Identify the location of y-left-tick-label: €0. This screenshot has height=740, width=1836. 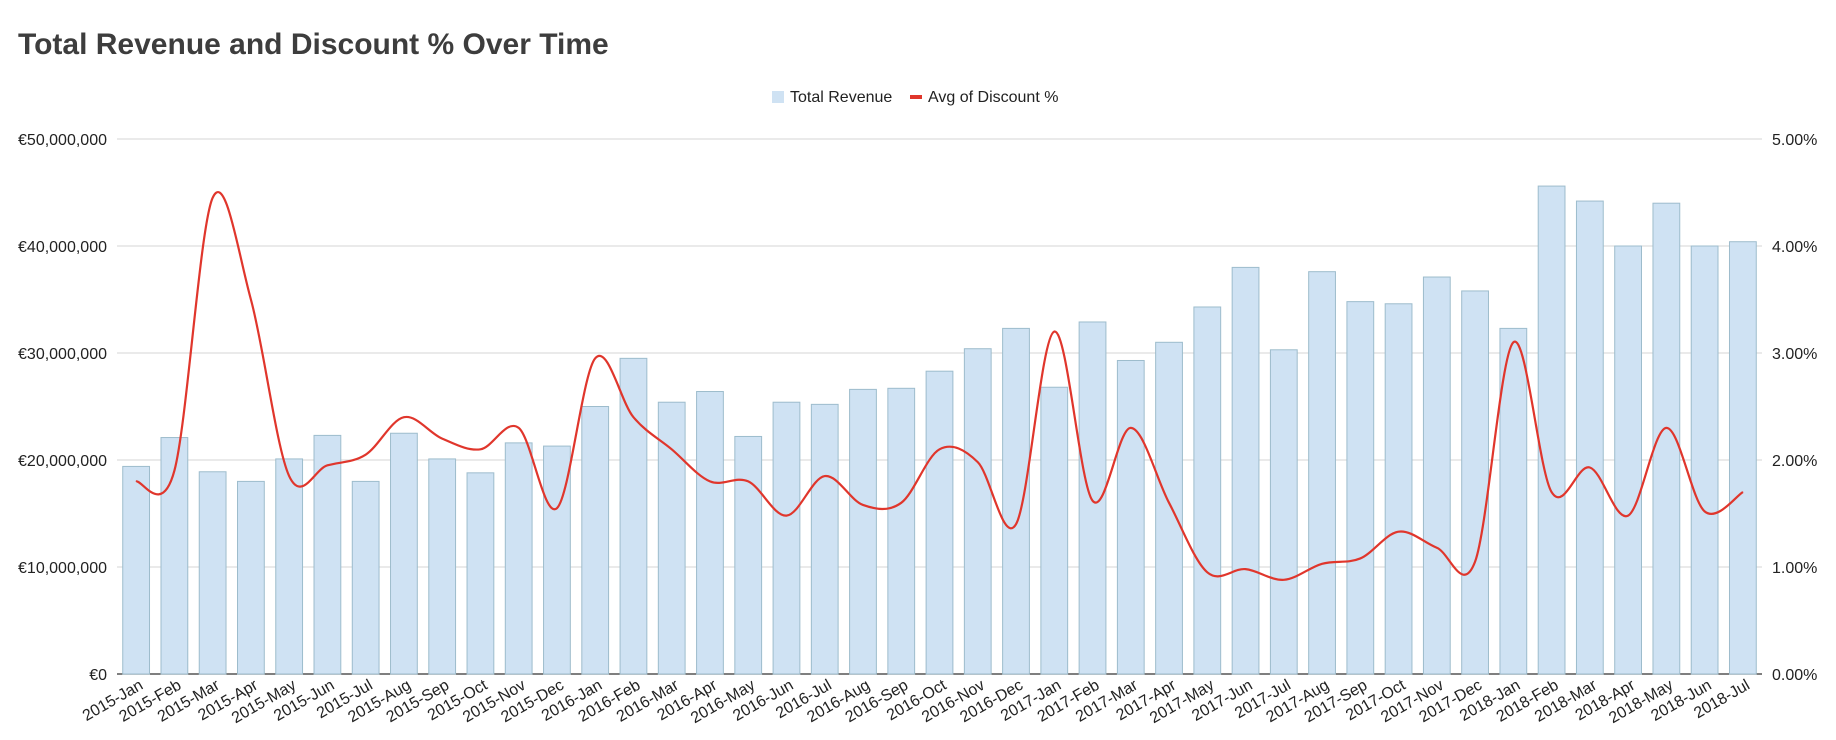
(98, 675).